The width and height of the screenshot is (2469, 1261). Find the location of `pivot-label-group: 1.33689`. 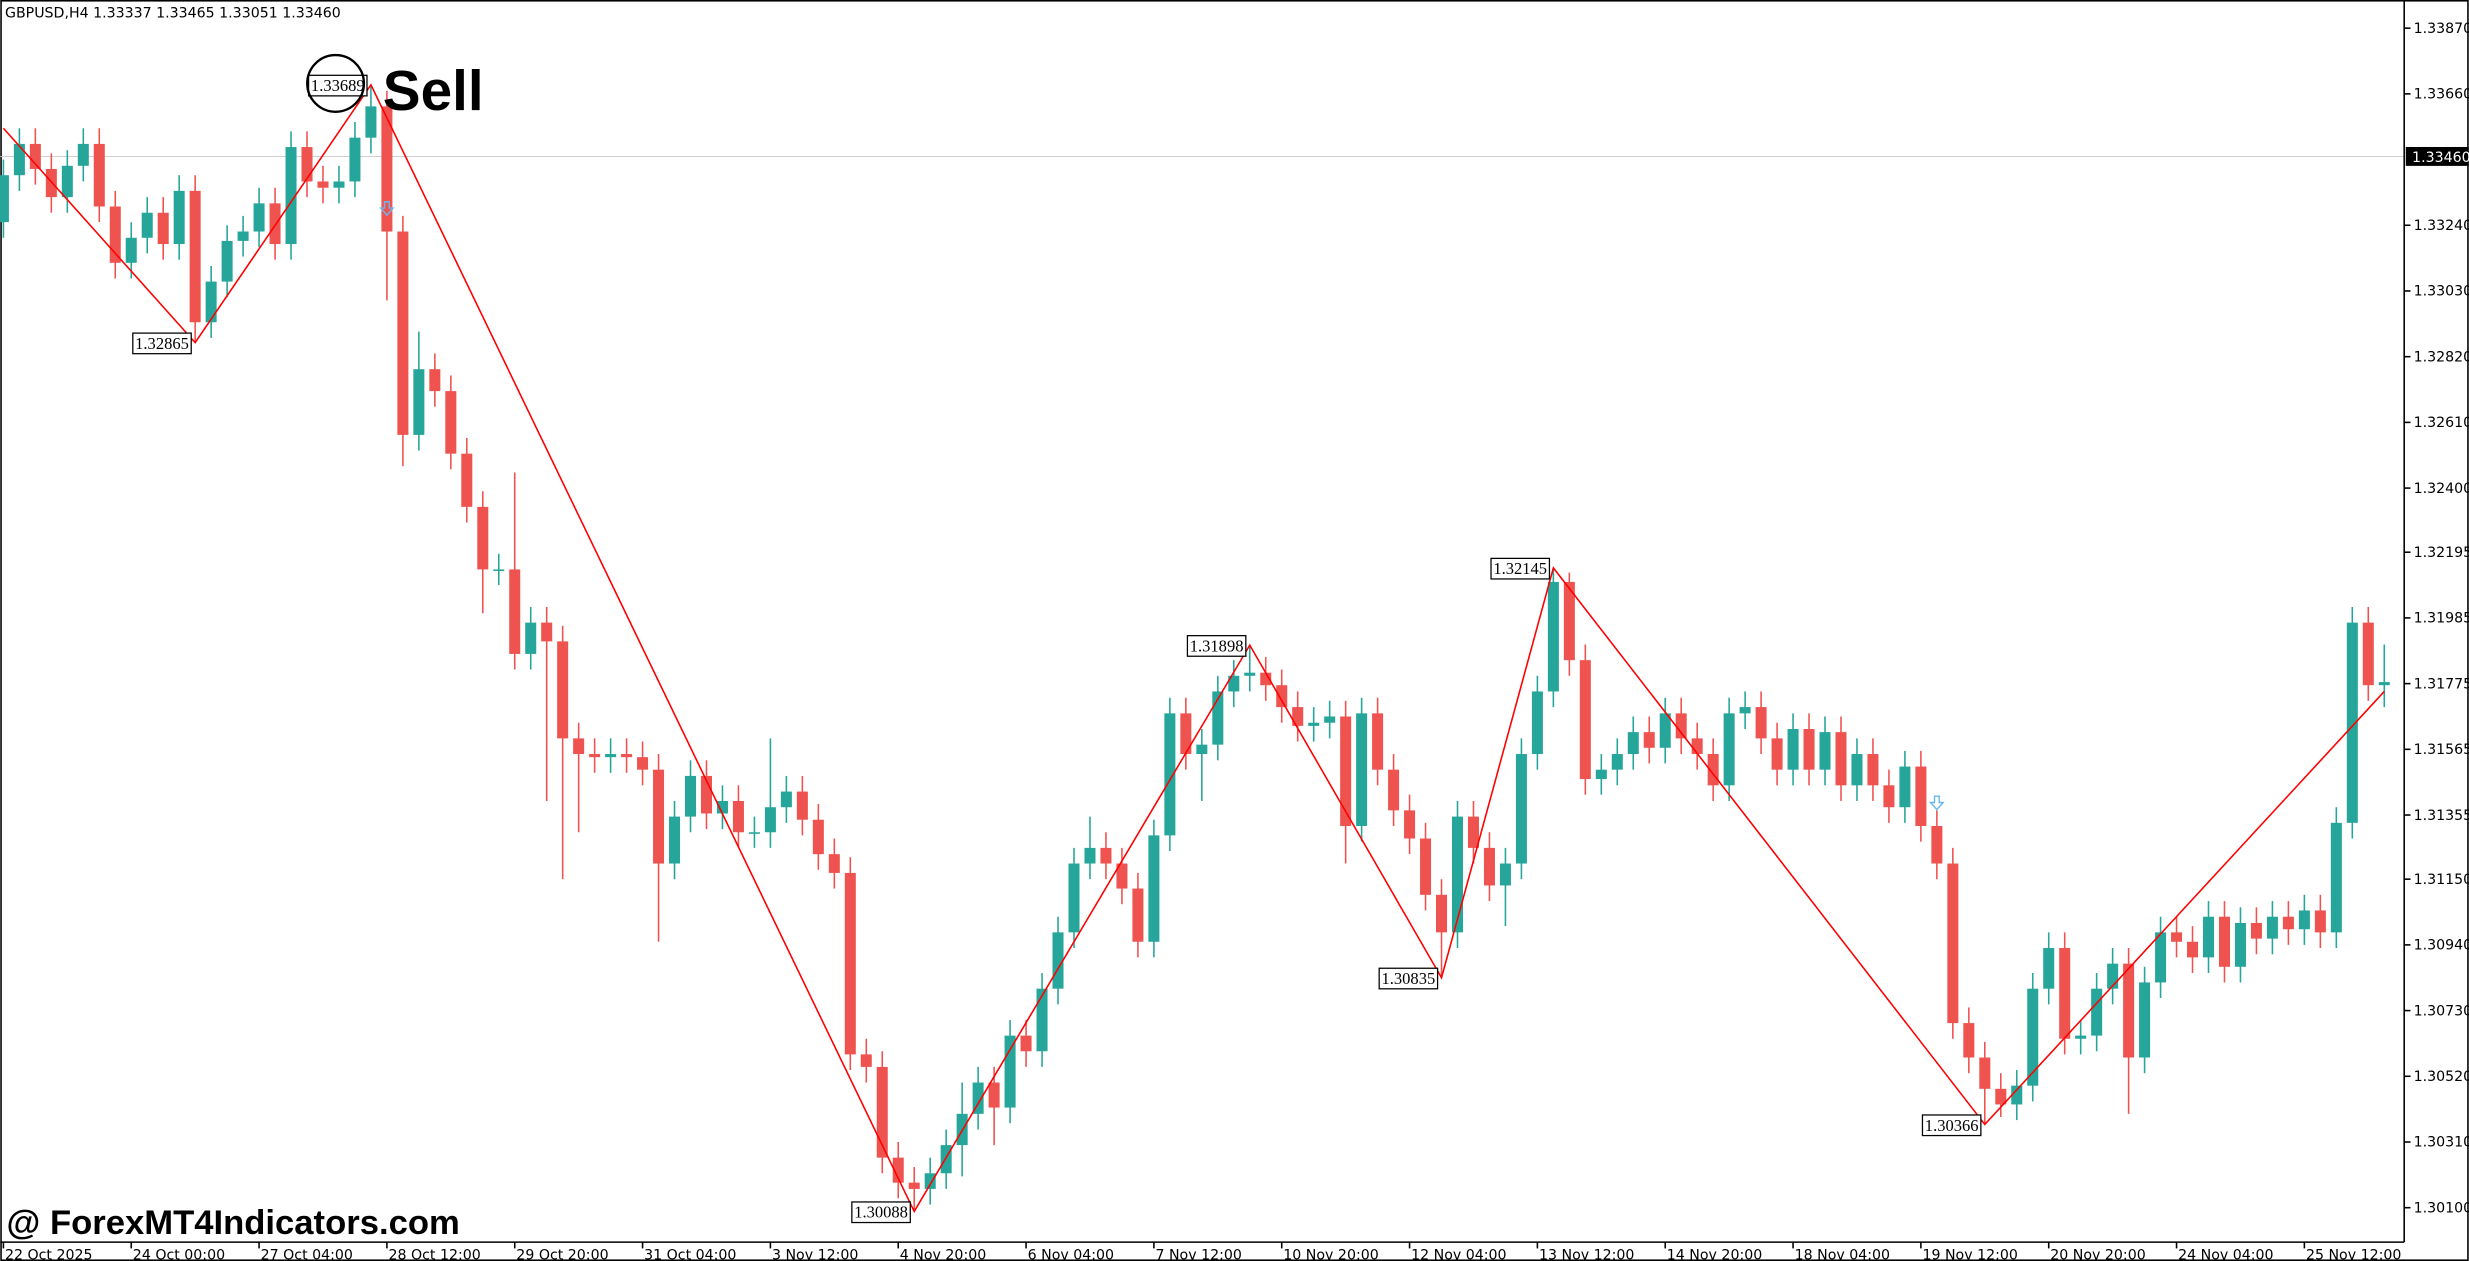

pivot-label-group: 1.33689 is located at coordinates (337, 85).